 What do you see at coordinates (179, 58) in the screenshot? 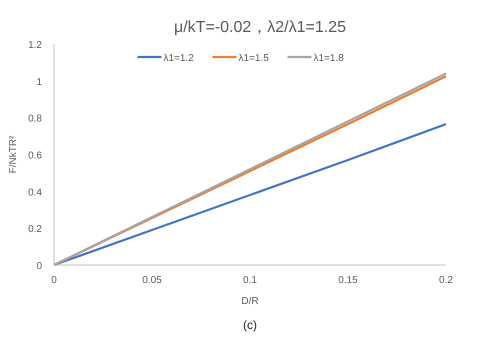
I see `legend-label: λ1=1.2` at bounding box center [179, 58].